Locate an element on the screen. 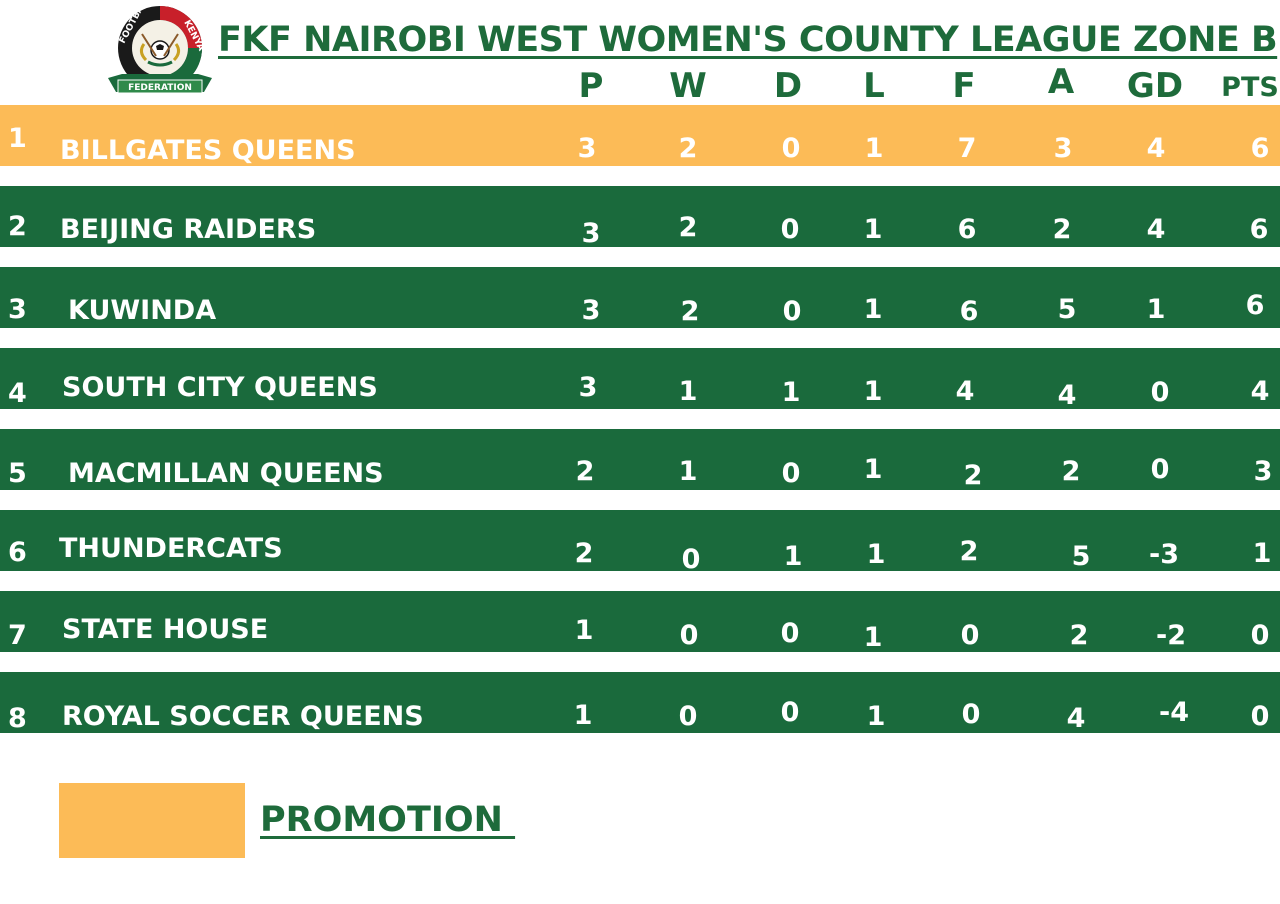  row-position: 5 is located at coordinates (17, 473).